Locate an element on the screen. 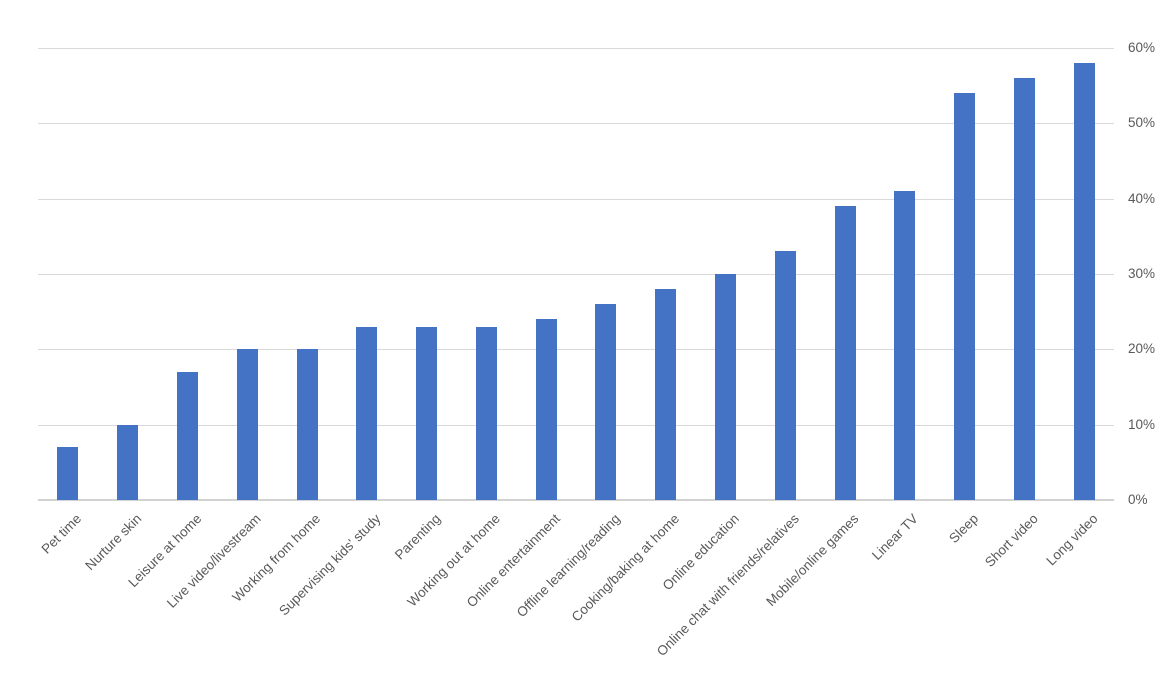  x-axis-category-label: Pet time is located at coordinates (61, 534).